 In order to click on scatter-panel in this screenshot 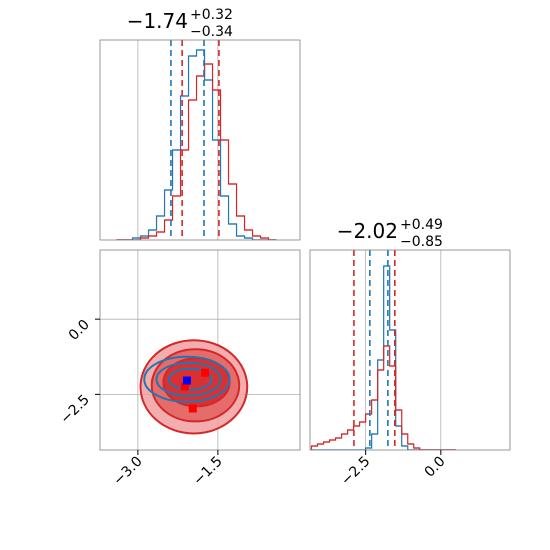, I will do `click(200, 350)`.